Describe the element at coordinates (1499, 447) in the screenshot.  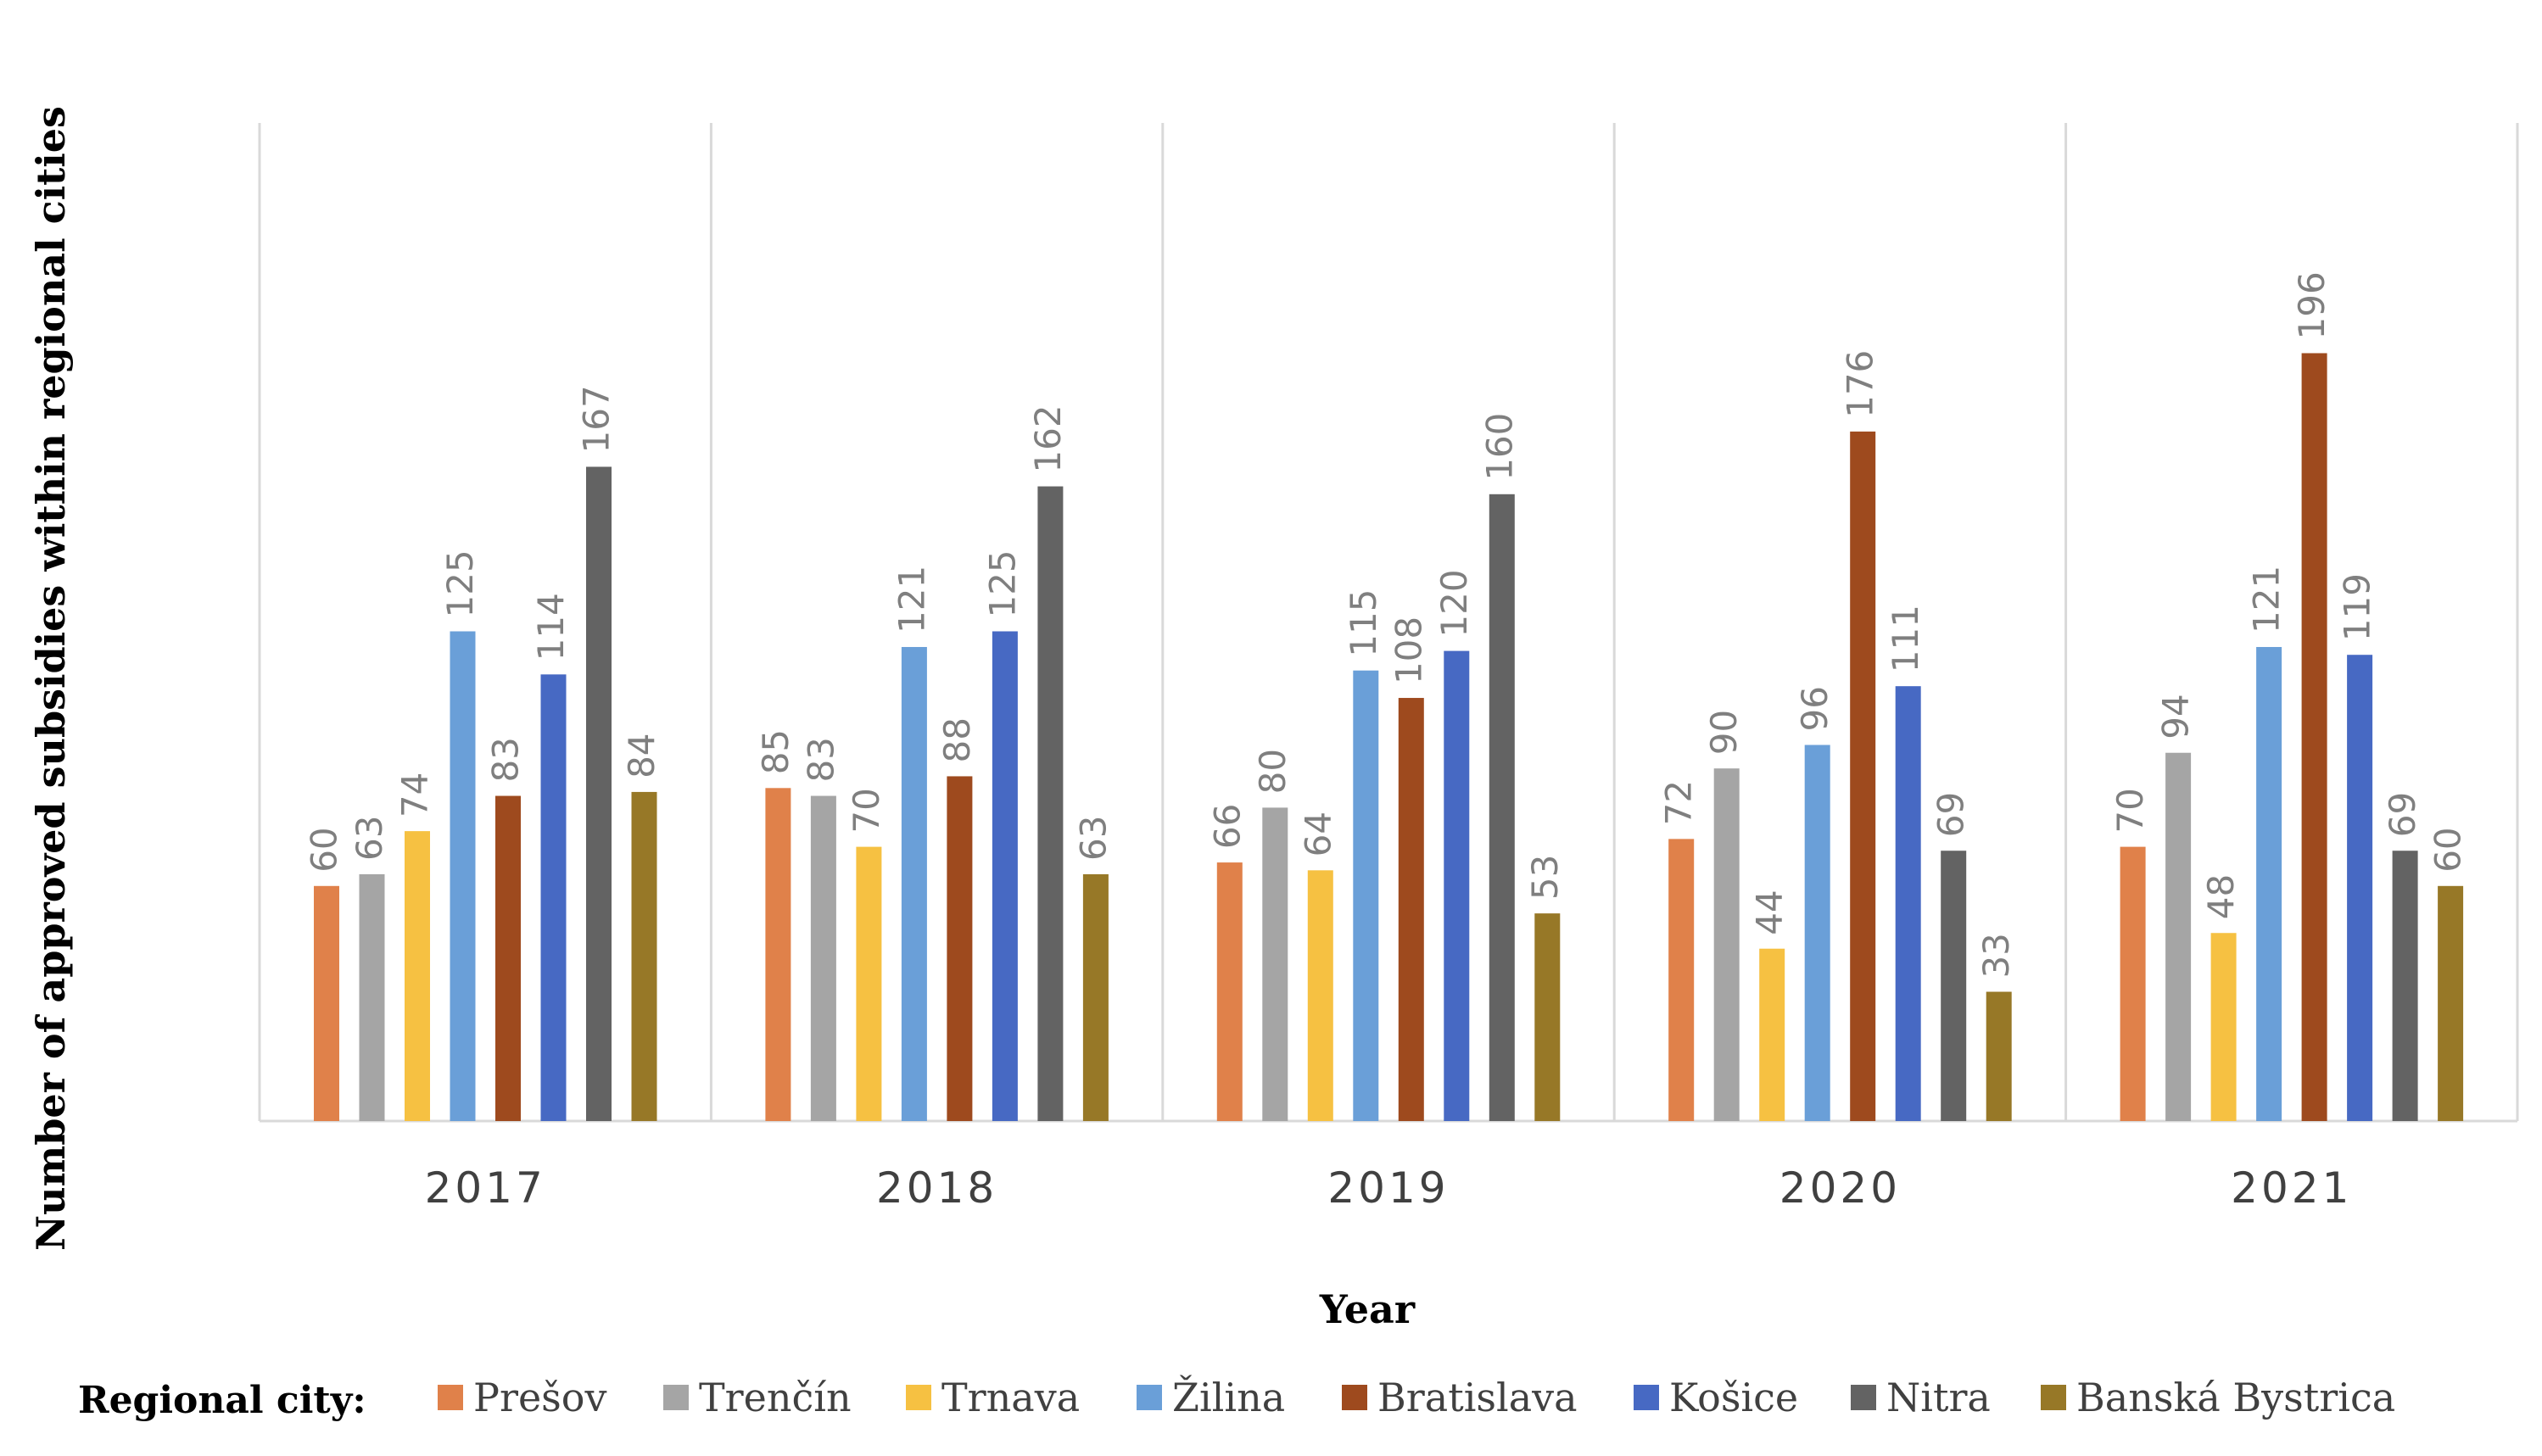
I see `value-label: 160` at that location.